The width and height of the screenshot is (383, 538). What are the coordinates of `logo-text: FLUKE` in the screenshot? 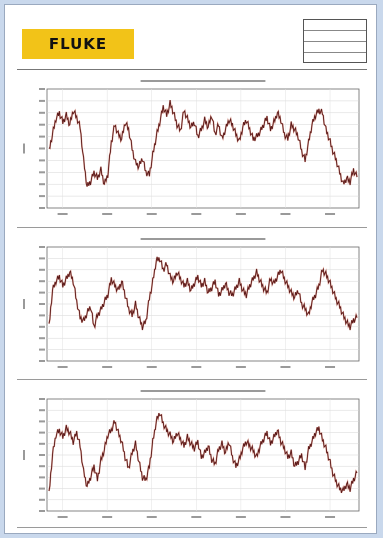 It's located at (78, 44).